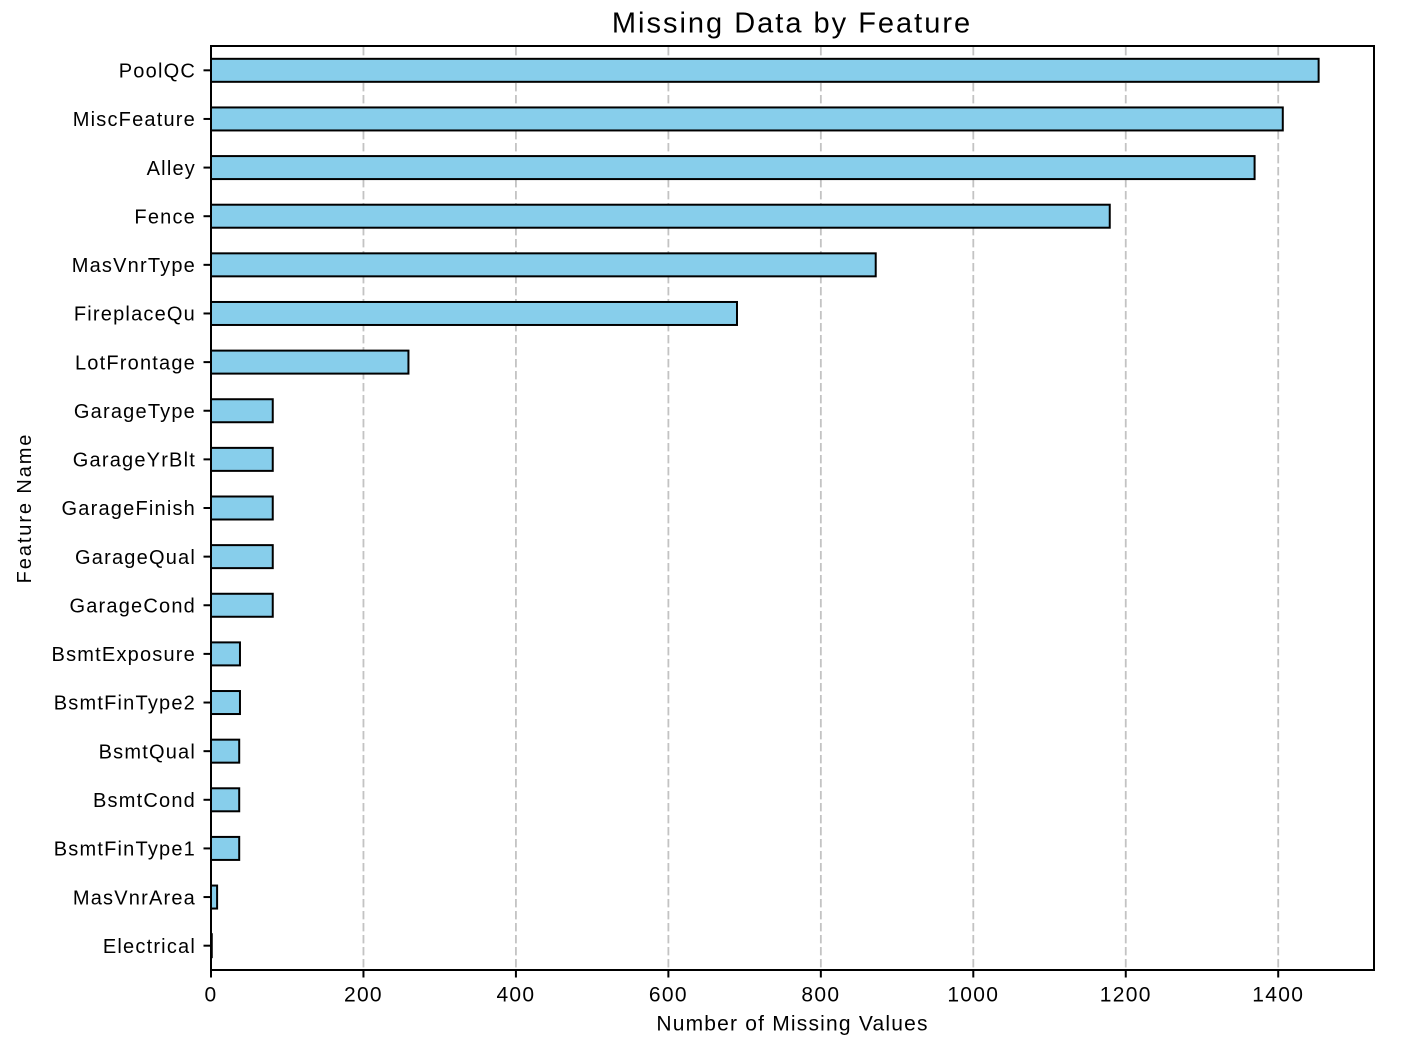 Image resolution: width=1408 pixels, height=1054 pixels. I want to click on svg-text: GarageQual, so click(135, 558).